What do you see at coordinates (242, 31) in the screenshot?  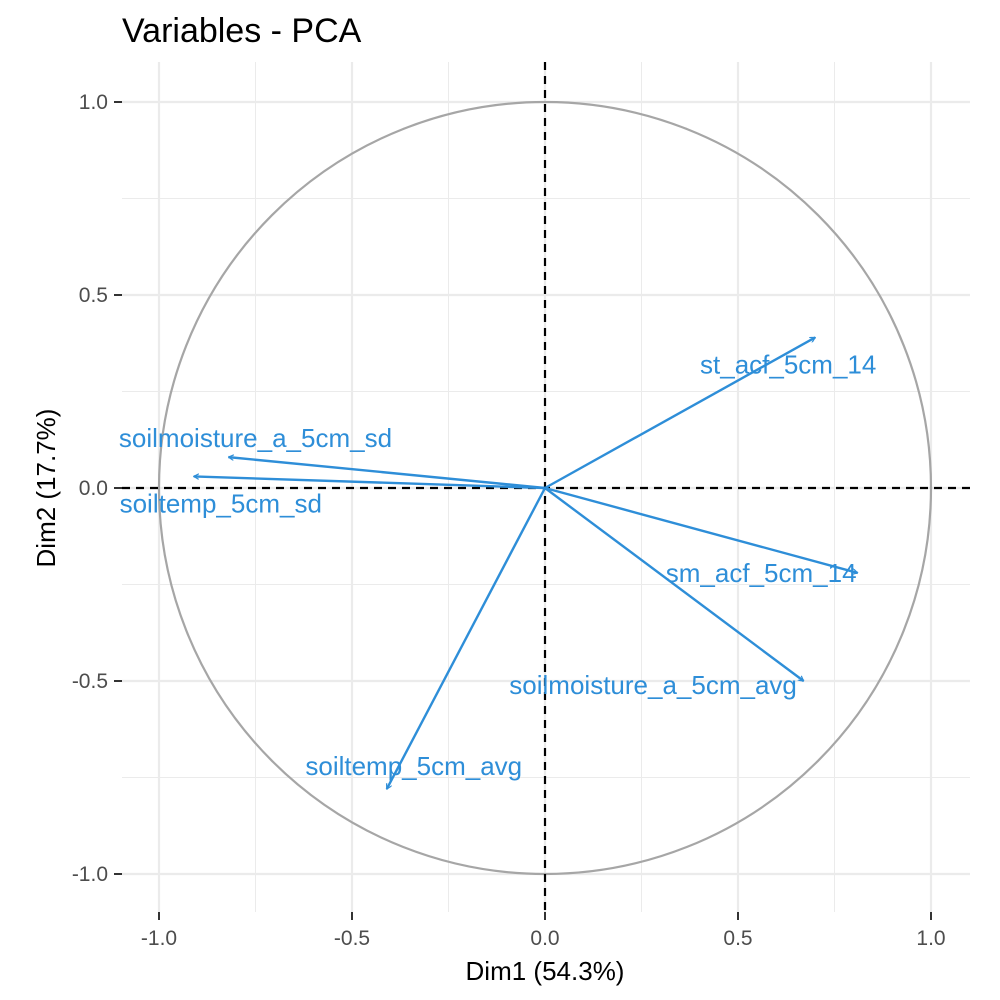 I see `chart-title: Variables - PCA` at bounding box center [242, 31].